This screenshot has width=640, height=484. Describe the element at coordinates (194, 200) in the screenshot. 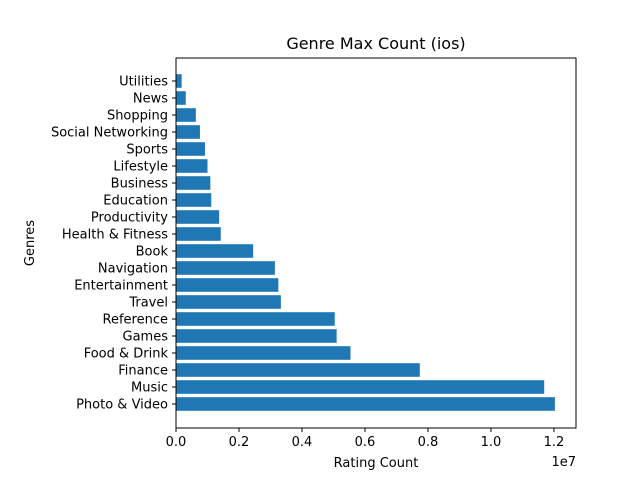

I see `bar-education` at that location.